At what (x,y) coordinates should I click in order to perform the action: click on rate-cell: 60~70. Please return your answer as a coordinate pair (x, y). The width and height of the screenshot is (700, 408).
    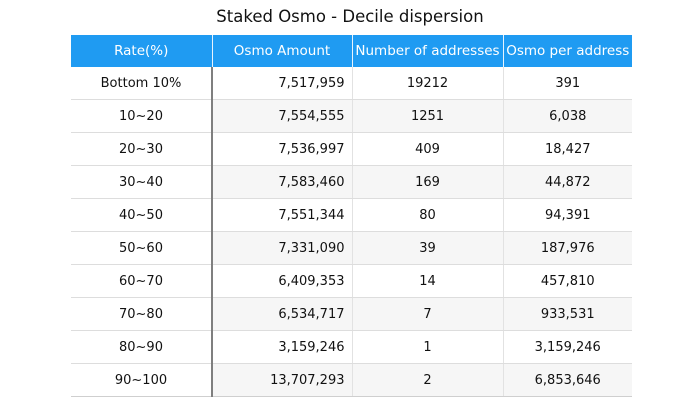
    Looking at the image, I should click on (142, 281).